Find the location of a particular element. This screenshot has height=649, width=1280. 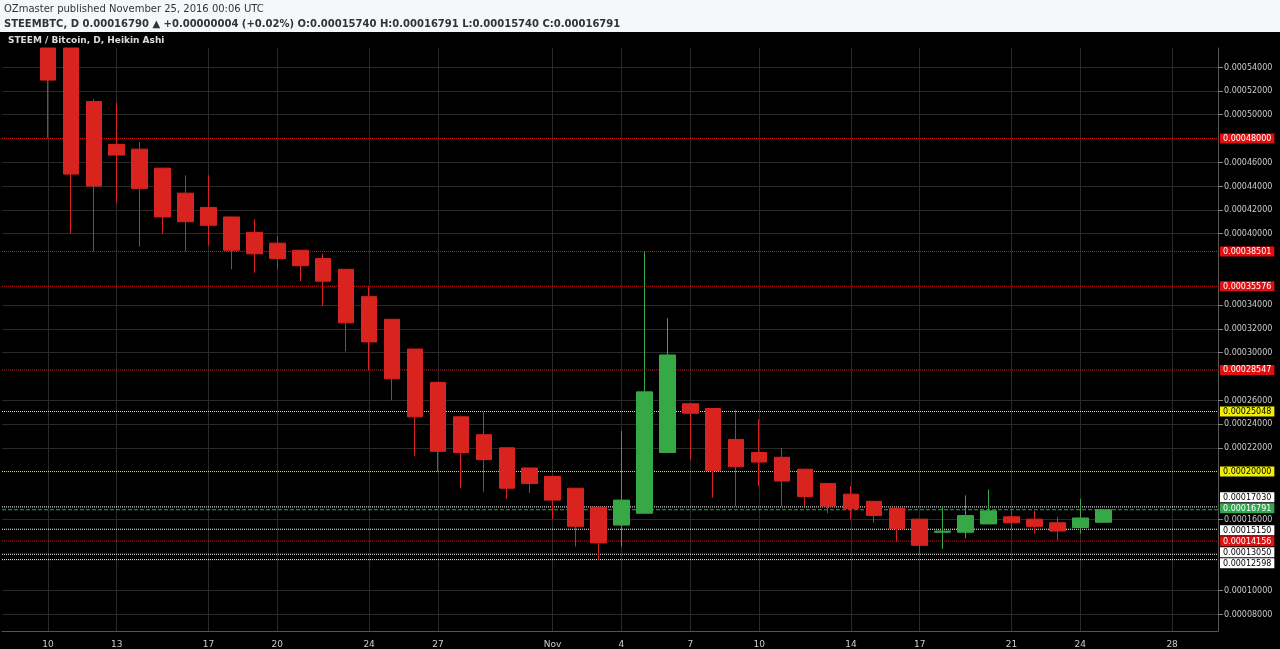

ref-line-label: 0.00012598 is located at coordinates (1247, 563).